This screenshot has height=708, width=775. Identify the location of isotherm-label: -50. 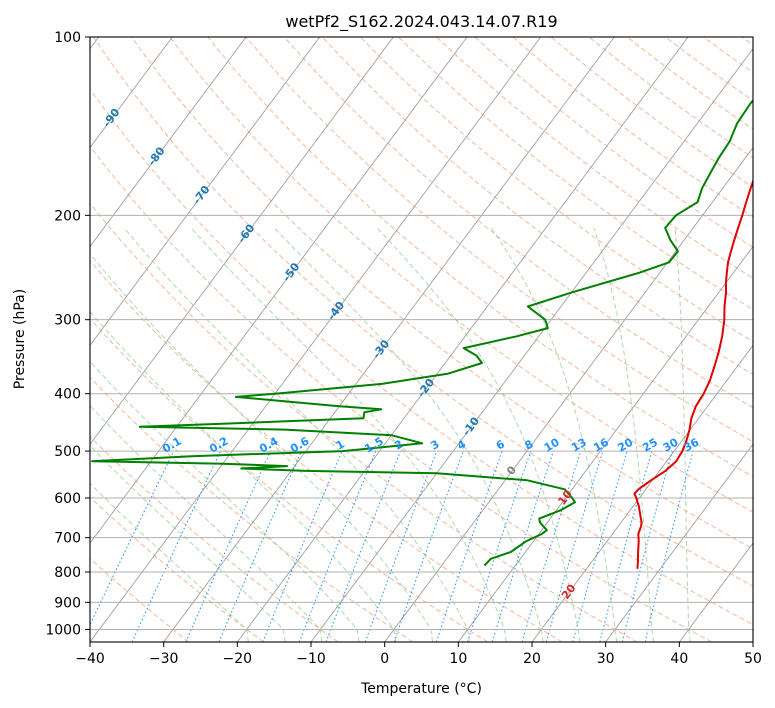
(291, 272).